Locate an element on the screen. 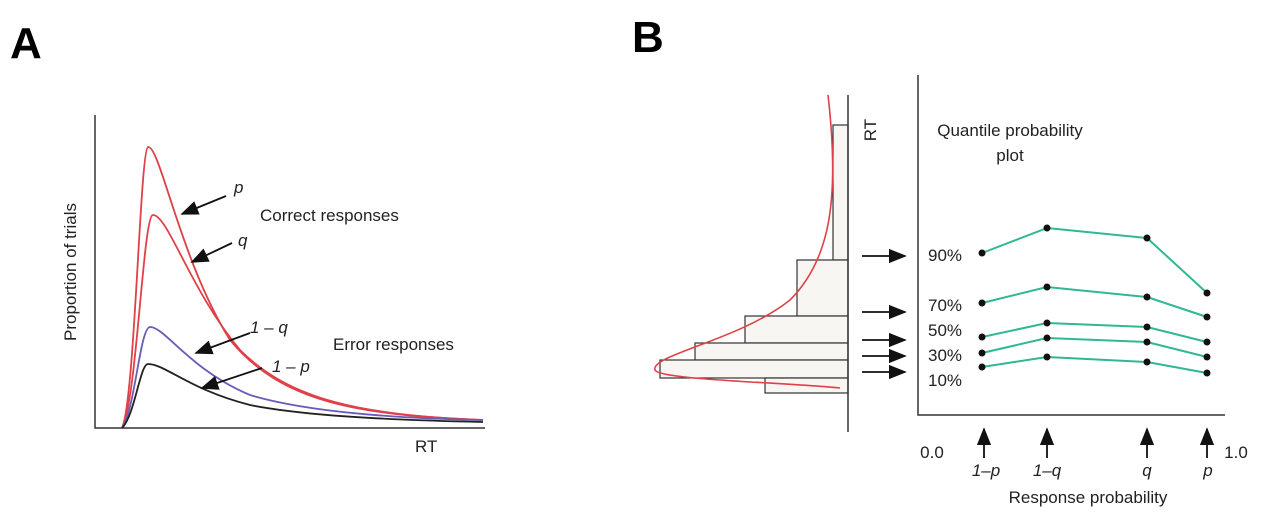  panel-letter: B is located at coordinates (648, 37).